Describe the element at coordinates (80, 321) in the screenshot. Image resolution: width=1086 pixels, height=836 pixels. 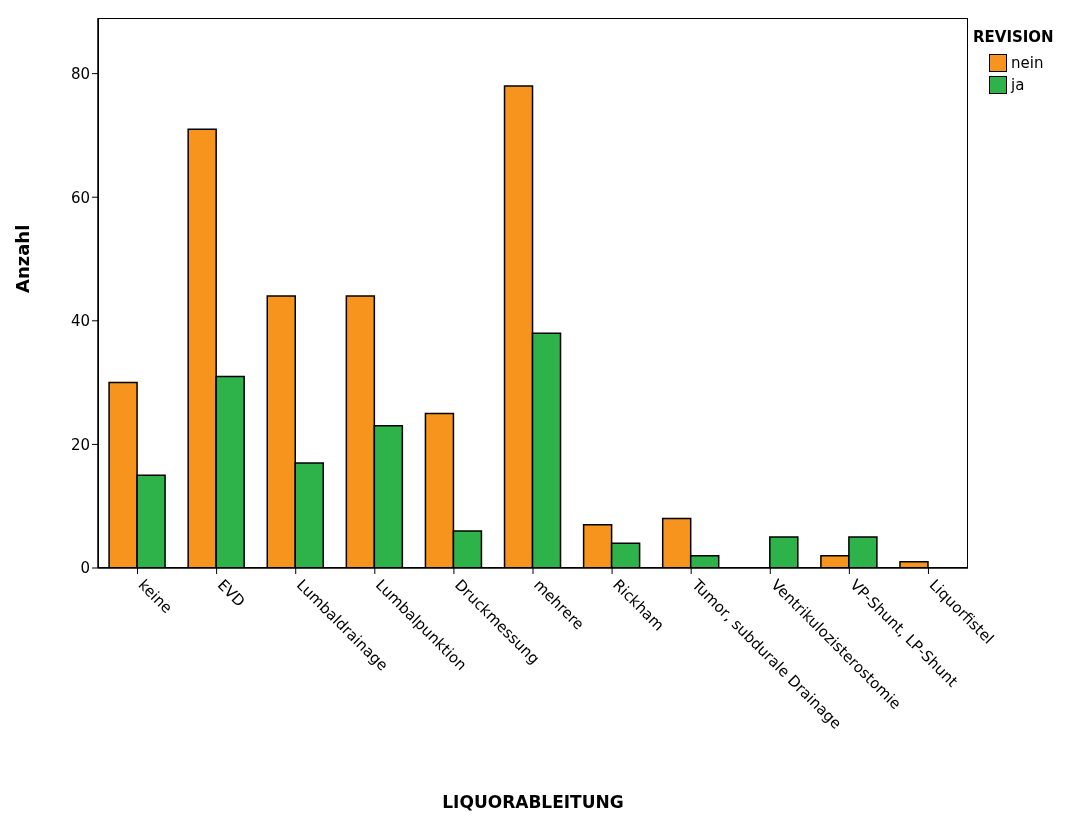
I see `y-tick-label: 40` at that location.